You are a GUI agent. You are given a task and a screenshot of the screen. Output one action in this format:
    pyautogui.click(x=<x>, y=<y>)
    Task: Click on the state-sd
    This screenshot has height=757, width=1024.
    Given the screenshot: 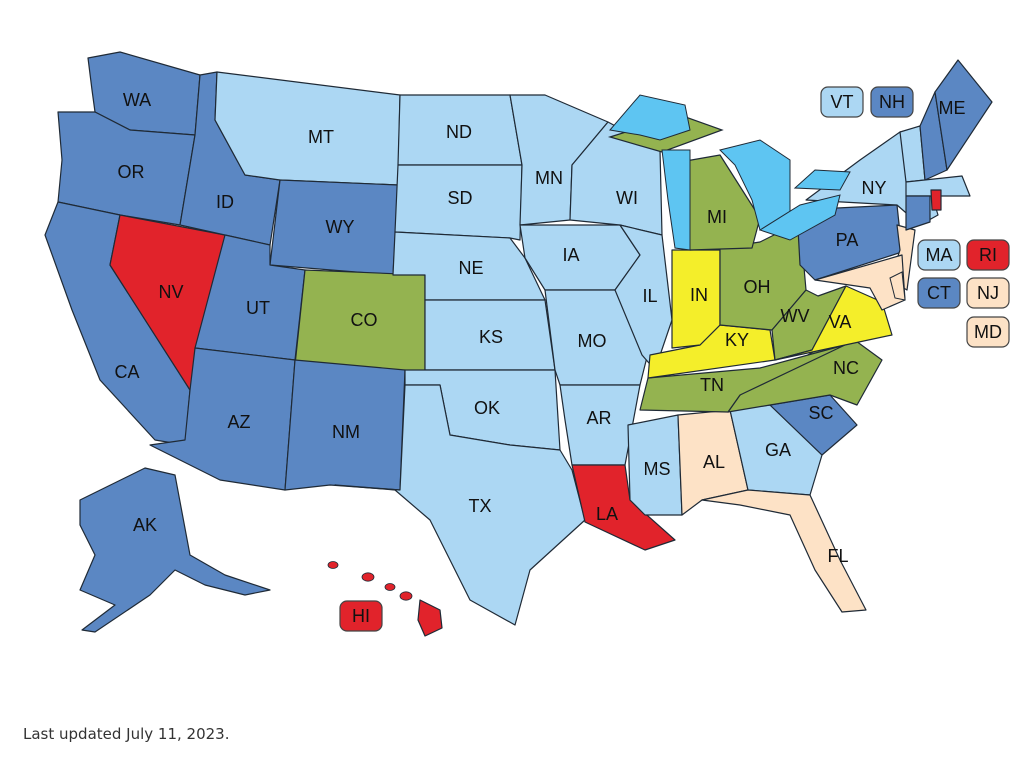 What is the action you would take?
    pyautogui.click(x=458, y=202)
    